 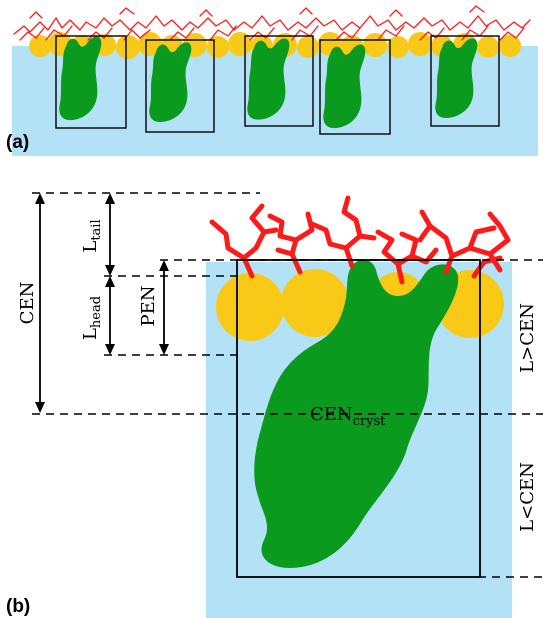 I want to click on panel-a-label: (a), so click(x=17, y=142).